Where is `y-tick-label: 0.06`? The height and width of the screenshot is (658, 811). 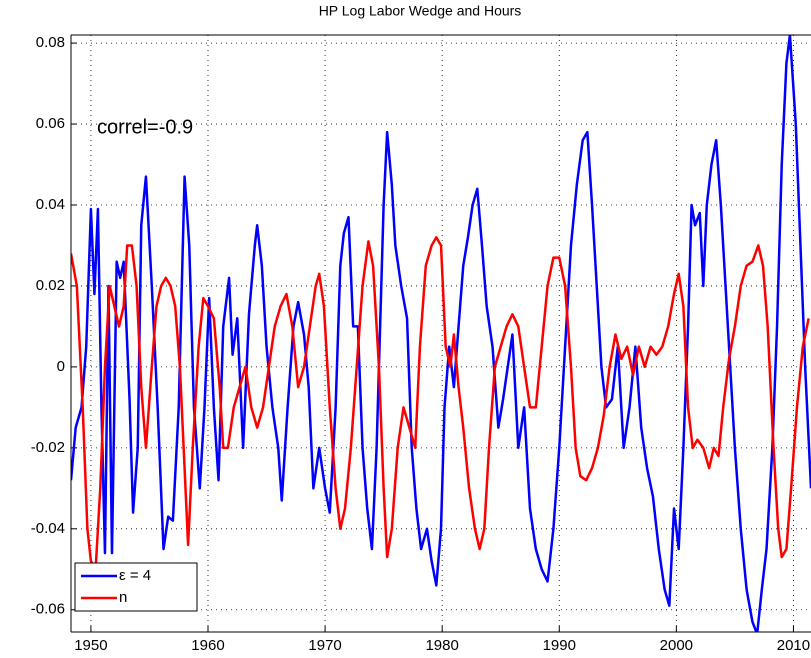 y-tick-label: 0.06 is located at coordinates (50, 123).